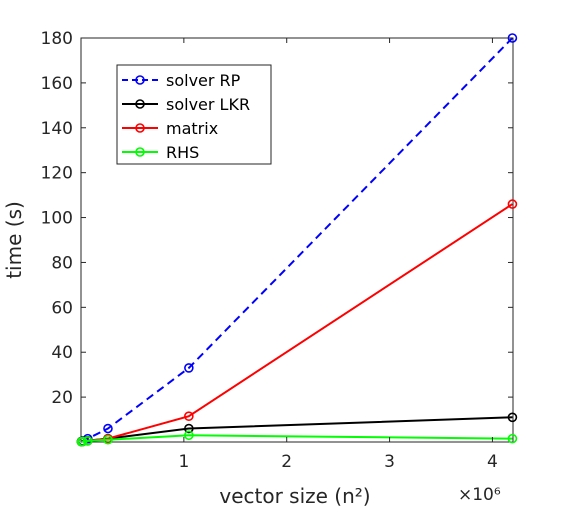 This screenshot has width=566, height=511. What do you see at coordinates (57, 84) in the screenshot?
I see `y-tick-label: 160` at bounding box center [57, 84].